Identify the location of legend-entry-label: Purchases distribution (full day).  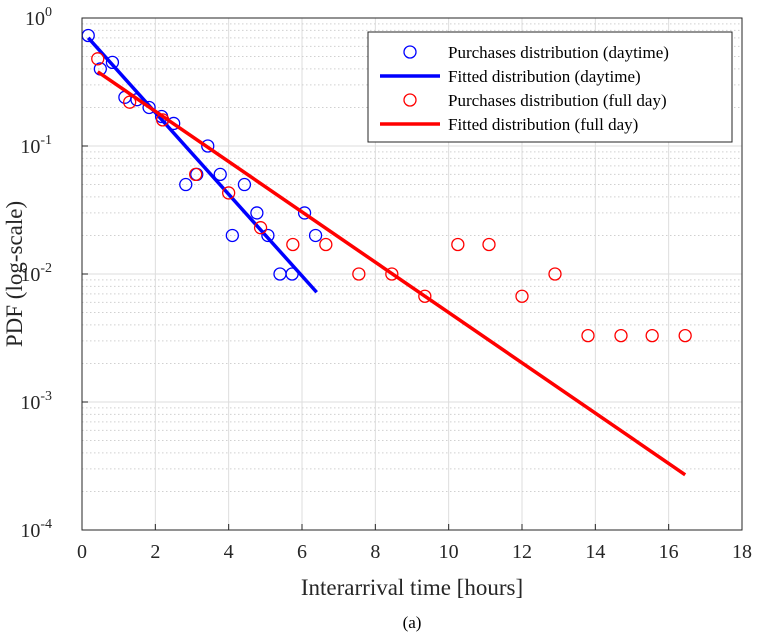
(557, 100).